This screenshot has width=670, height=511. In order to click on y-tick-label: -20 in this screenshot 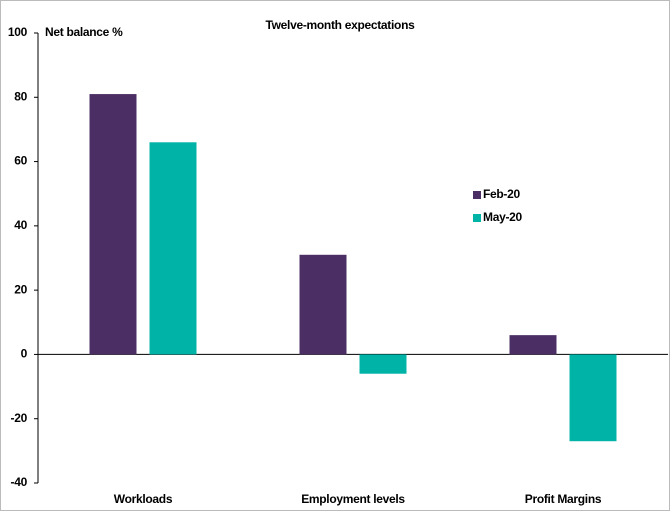, I will do `click(19, 418)`.